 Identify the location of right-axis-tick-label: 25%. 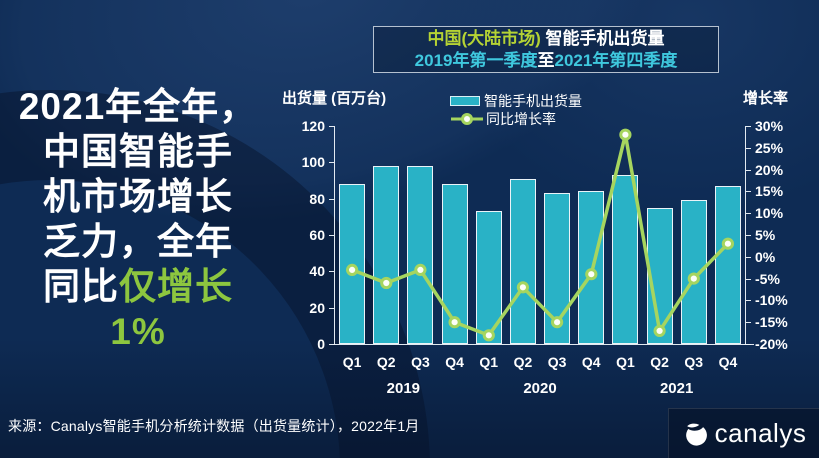
(769, 147).